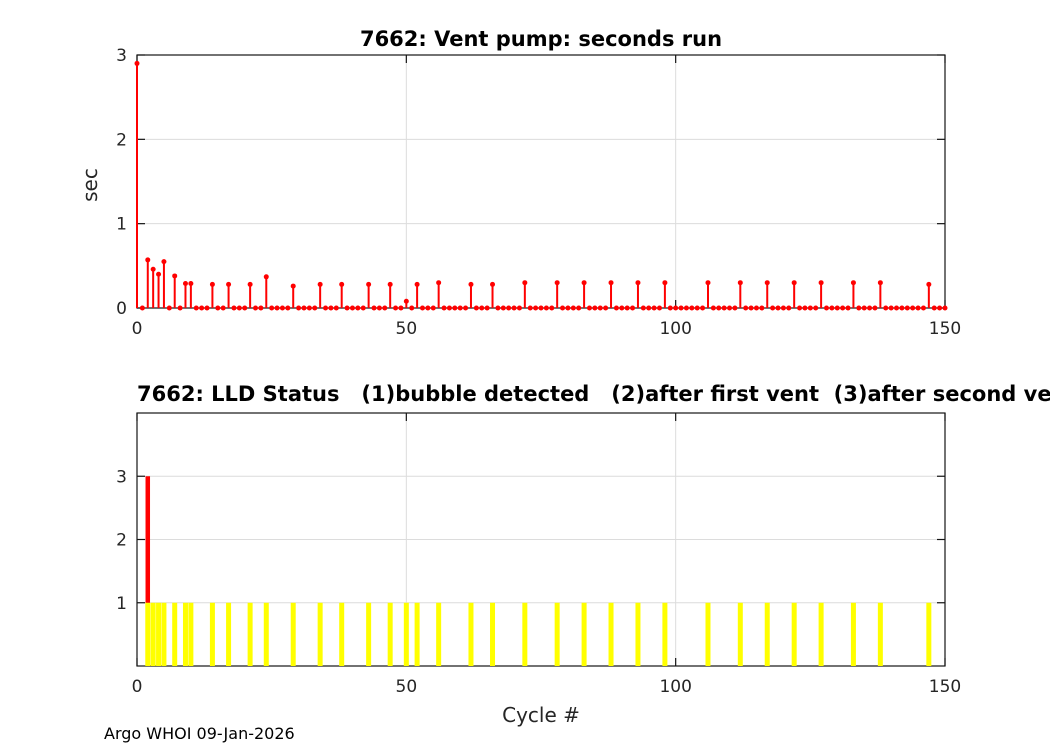 The height and width of the screenshot is (750, 1050). What do you see at coordinates (137, 329) in the screenshot?
I see `x-tick-label: 0` at bounding box center [137, 329].